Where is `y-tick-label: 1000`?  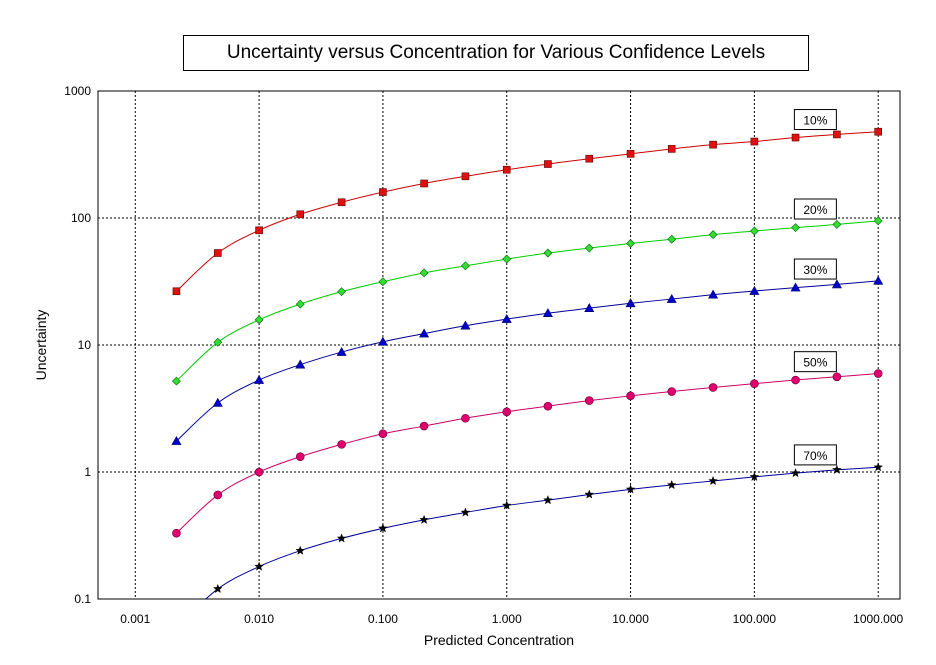
y-tick-label: 1000 is located at coordinates (77, 91).